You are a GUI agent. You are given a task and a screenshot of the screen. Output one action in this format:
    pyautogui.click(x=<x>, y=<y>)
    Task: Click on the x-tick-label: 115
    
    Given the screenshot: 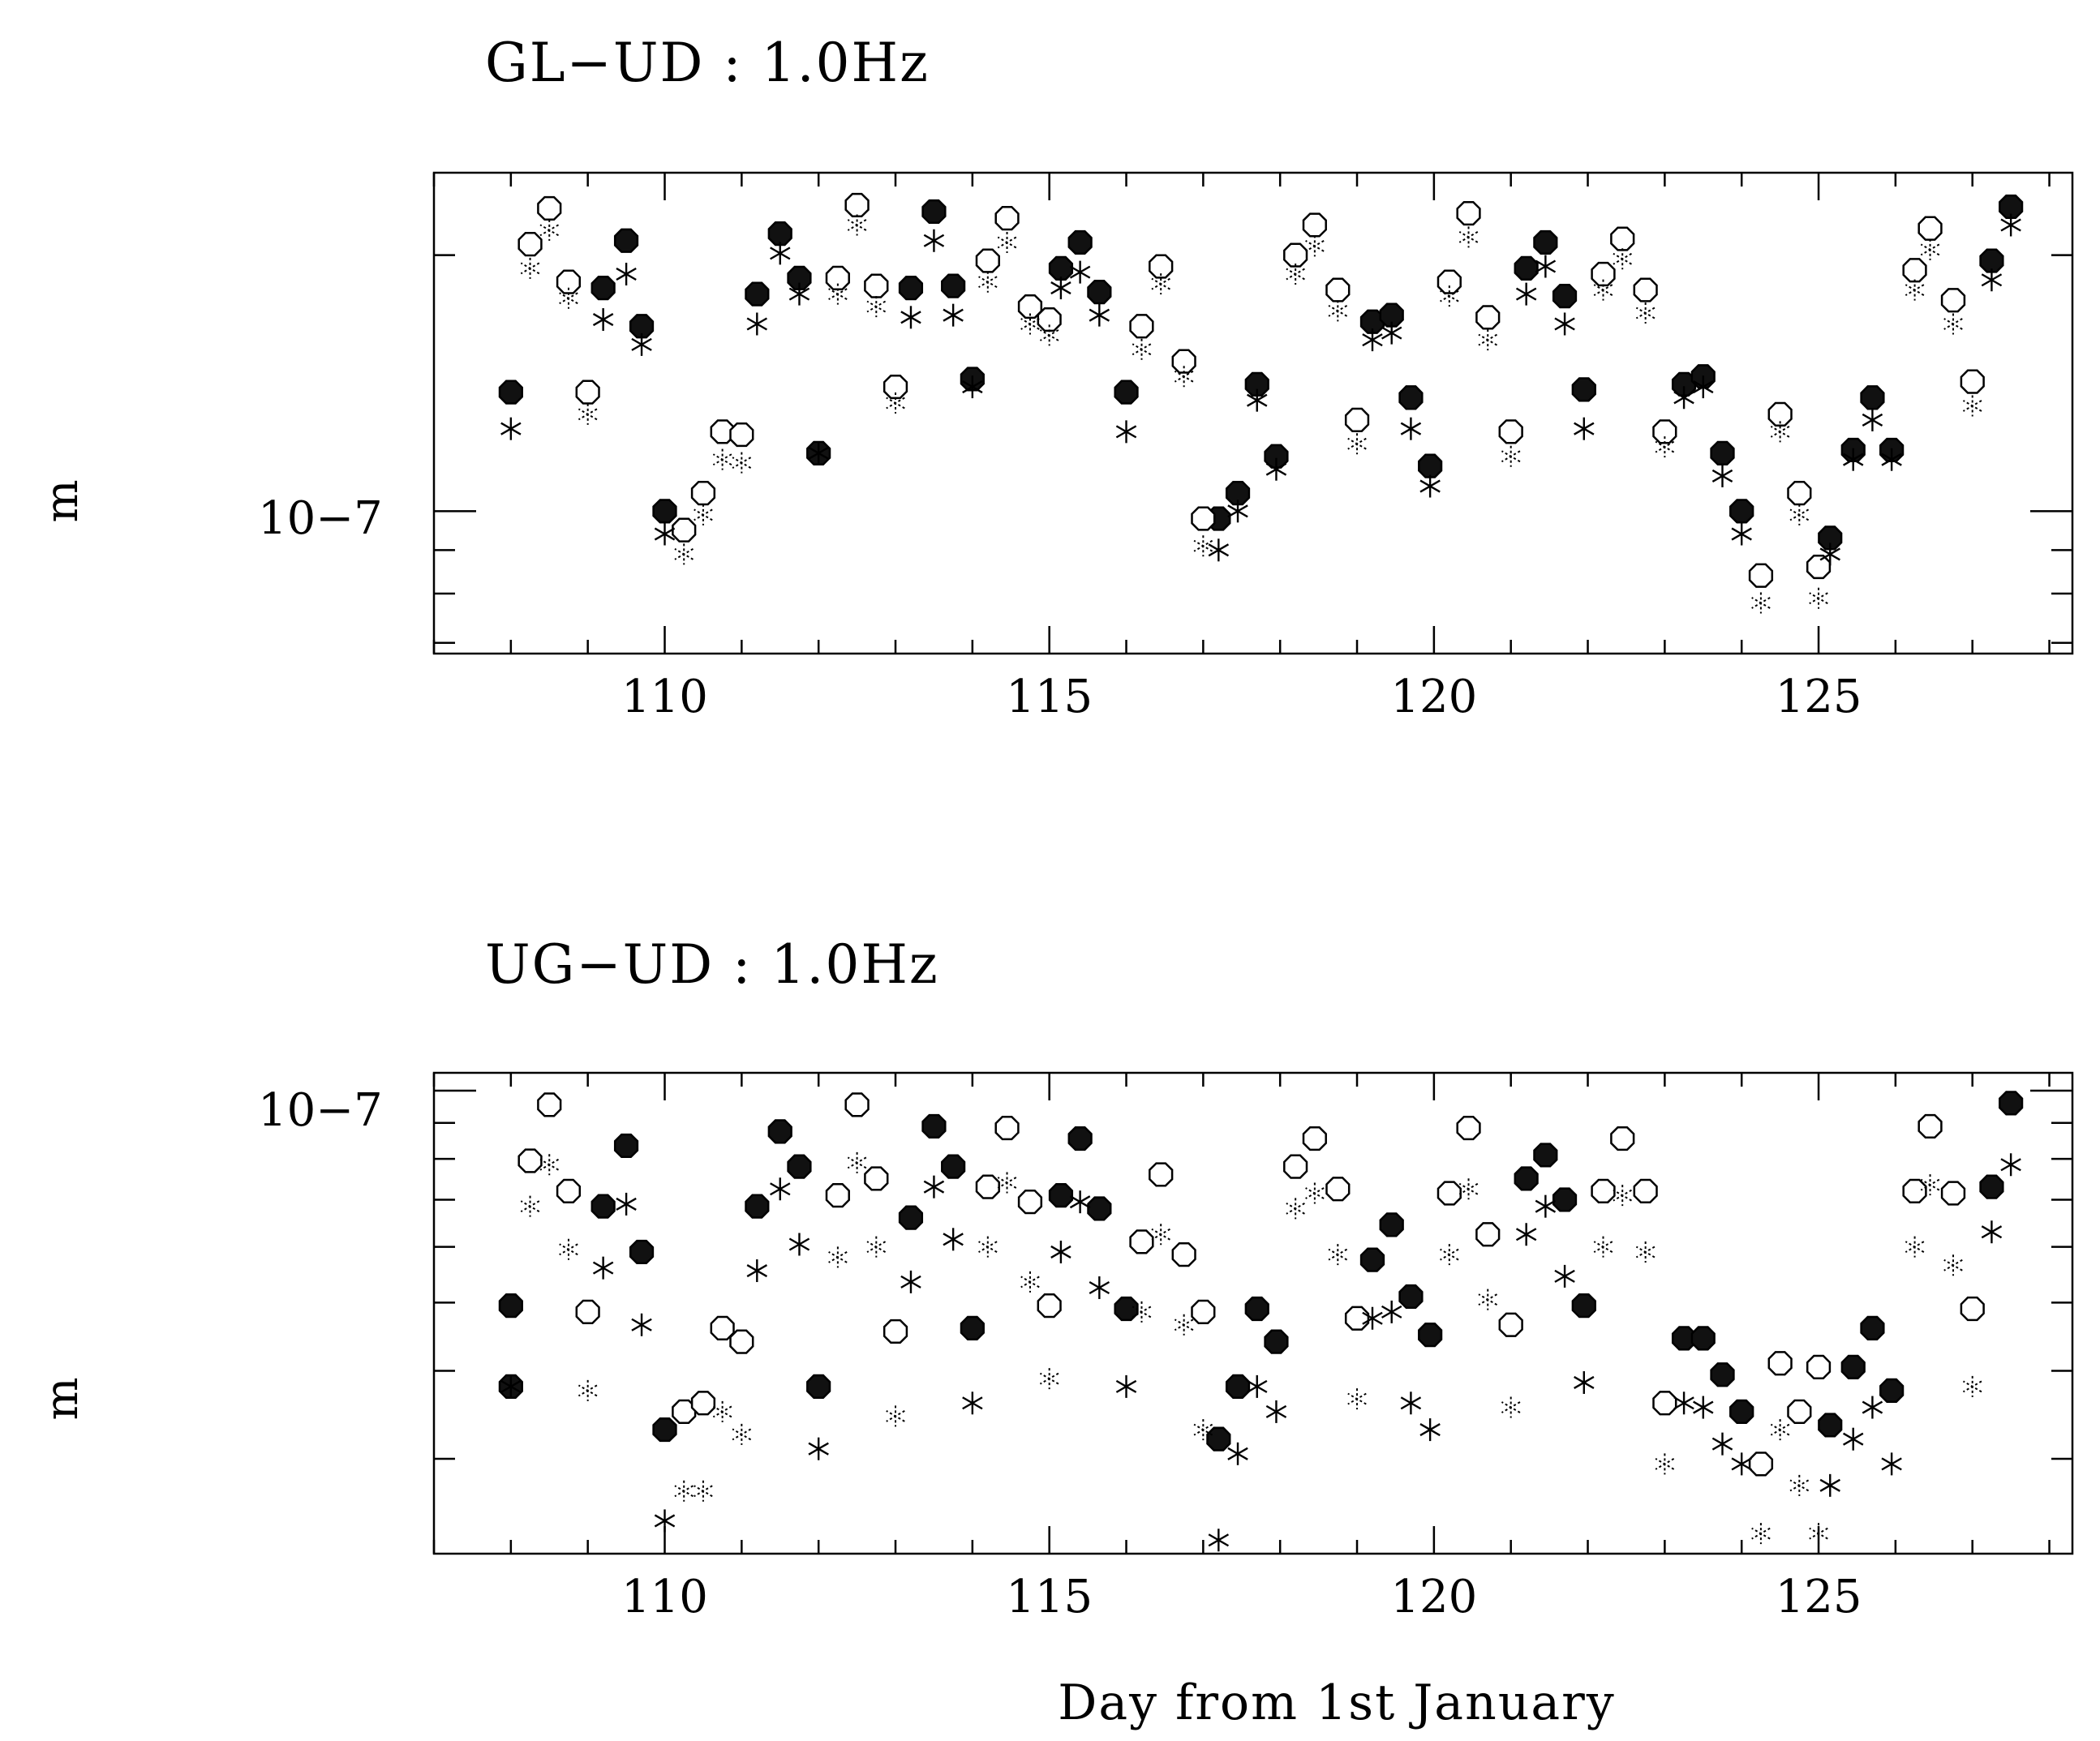 What is the action you would take?
    pyautogui.click(x=1049, y=697)
    